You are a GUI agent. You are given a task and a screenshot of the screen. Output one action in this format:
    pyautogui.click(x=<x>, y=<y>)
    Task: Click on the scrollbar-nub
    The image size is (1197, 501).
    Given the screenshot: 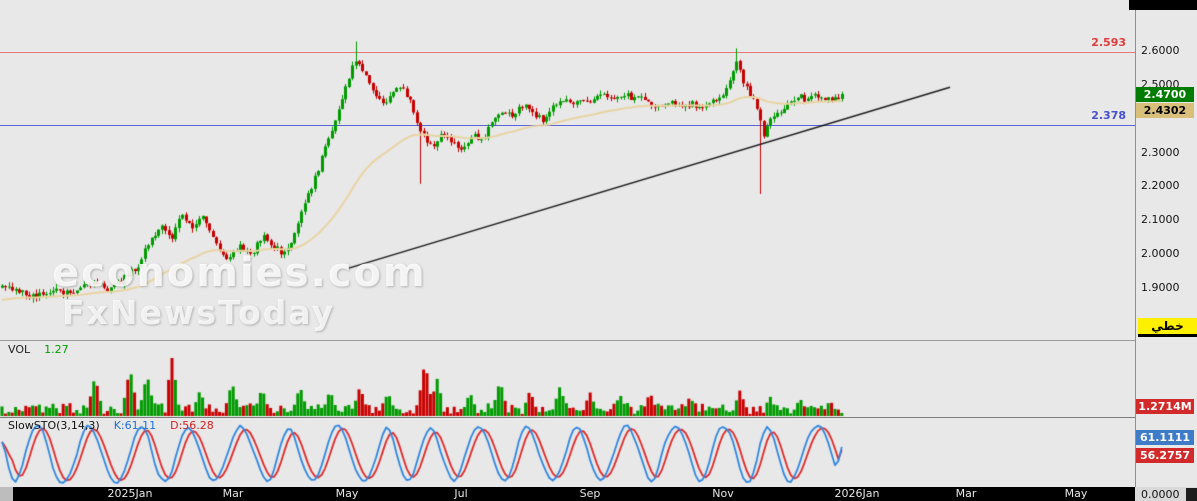 What is the action you would take?
    pyautogui.click(x=1191, y=494)
    